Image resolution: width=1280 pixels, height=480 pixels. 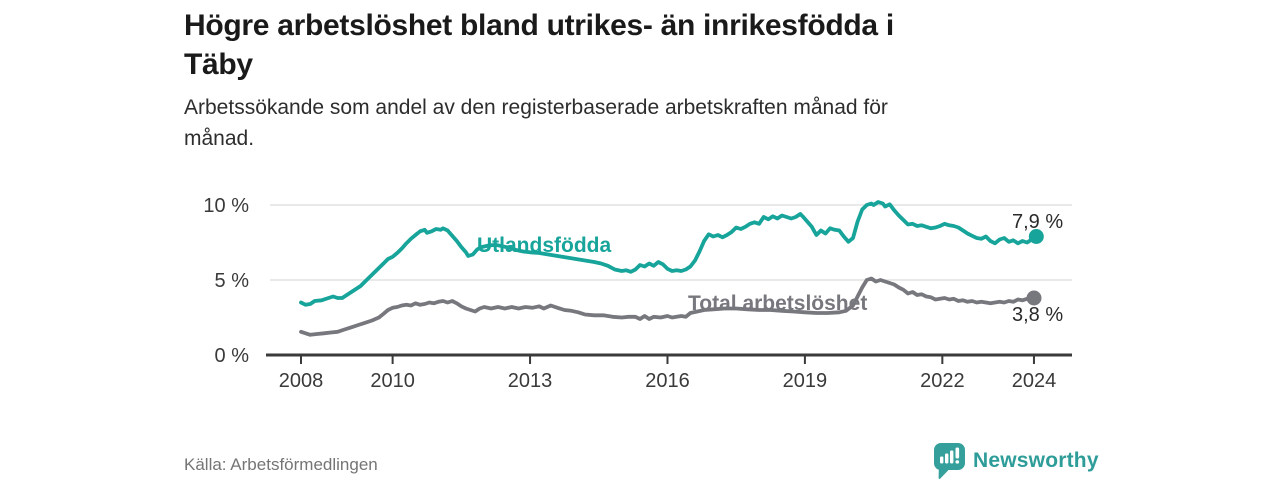 What do you see at coordinates (667, 381) in the screenshot?
I see `x-tick-label: 2016` at bounding box center [667, 381].